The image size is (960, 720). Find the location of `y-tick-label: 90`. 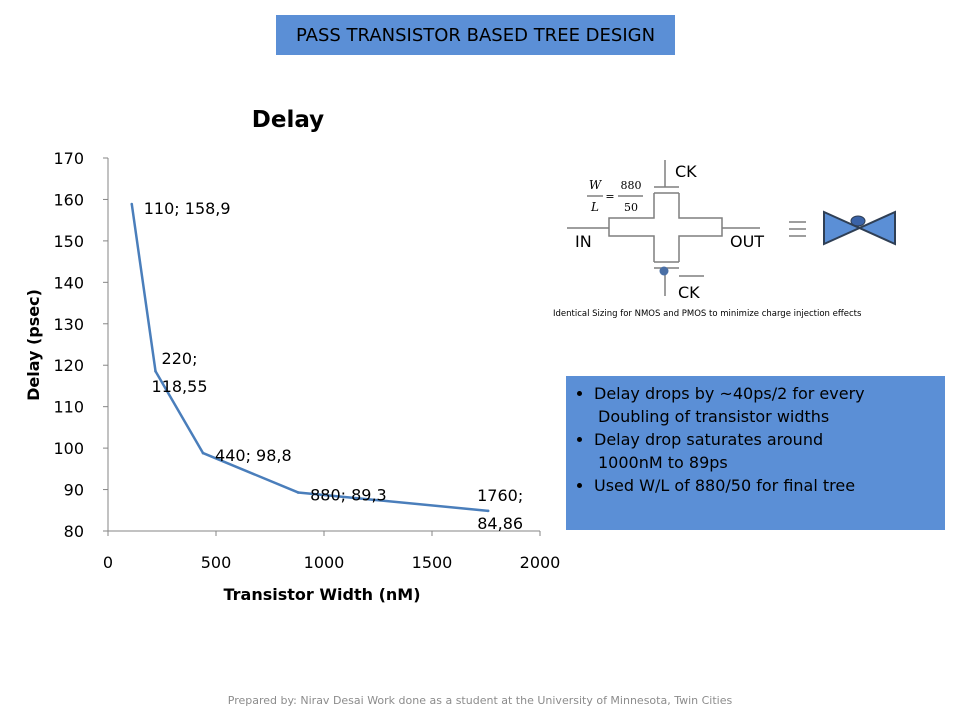

y-tick-label: 90 is located at coordinates (74, 490).